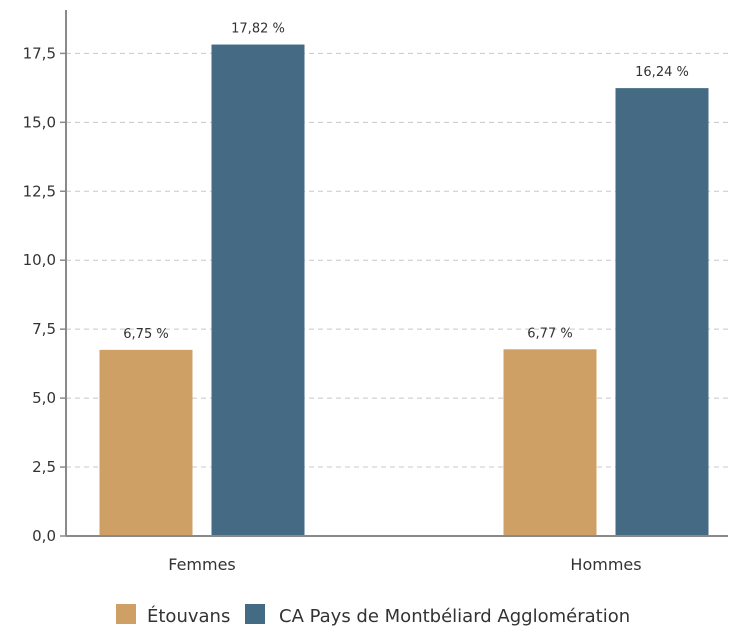 Image resolution: width=731 pixels, height=632 pixels. Describe the element at coordinates (549, 333) in the screenshot. I see `data-label: 6,77 %` at that location.